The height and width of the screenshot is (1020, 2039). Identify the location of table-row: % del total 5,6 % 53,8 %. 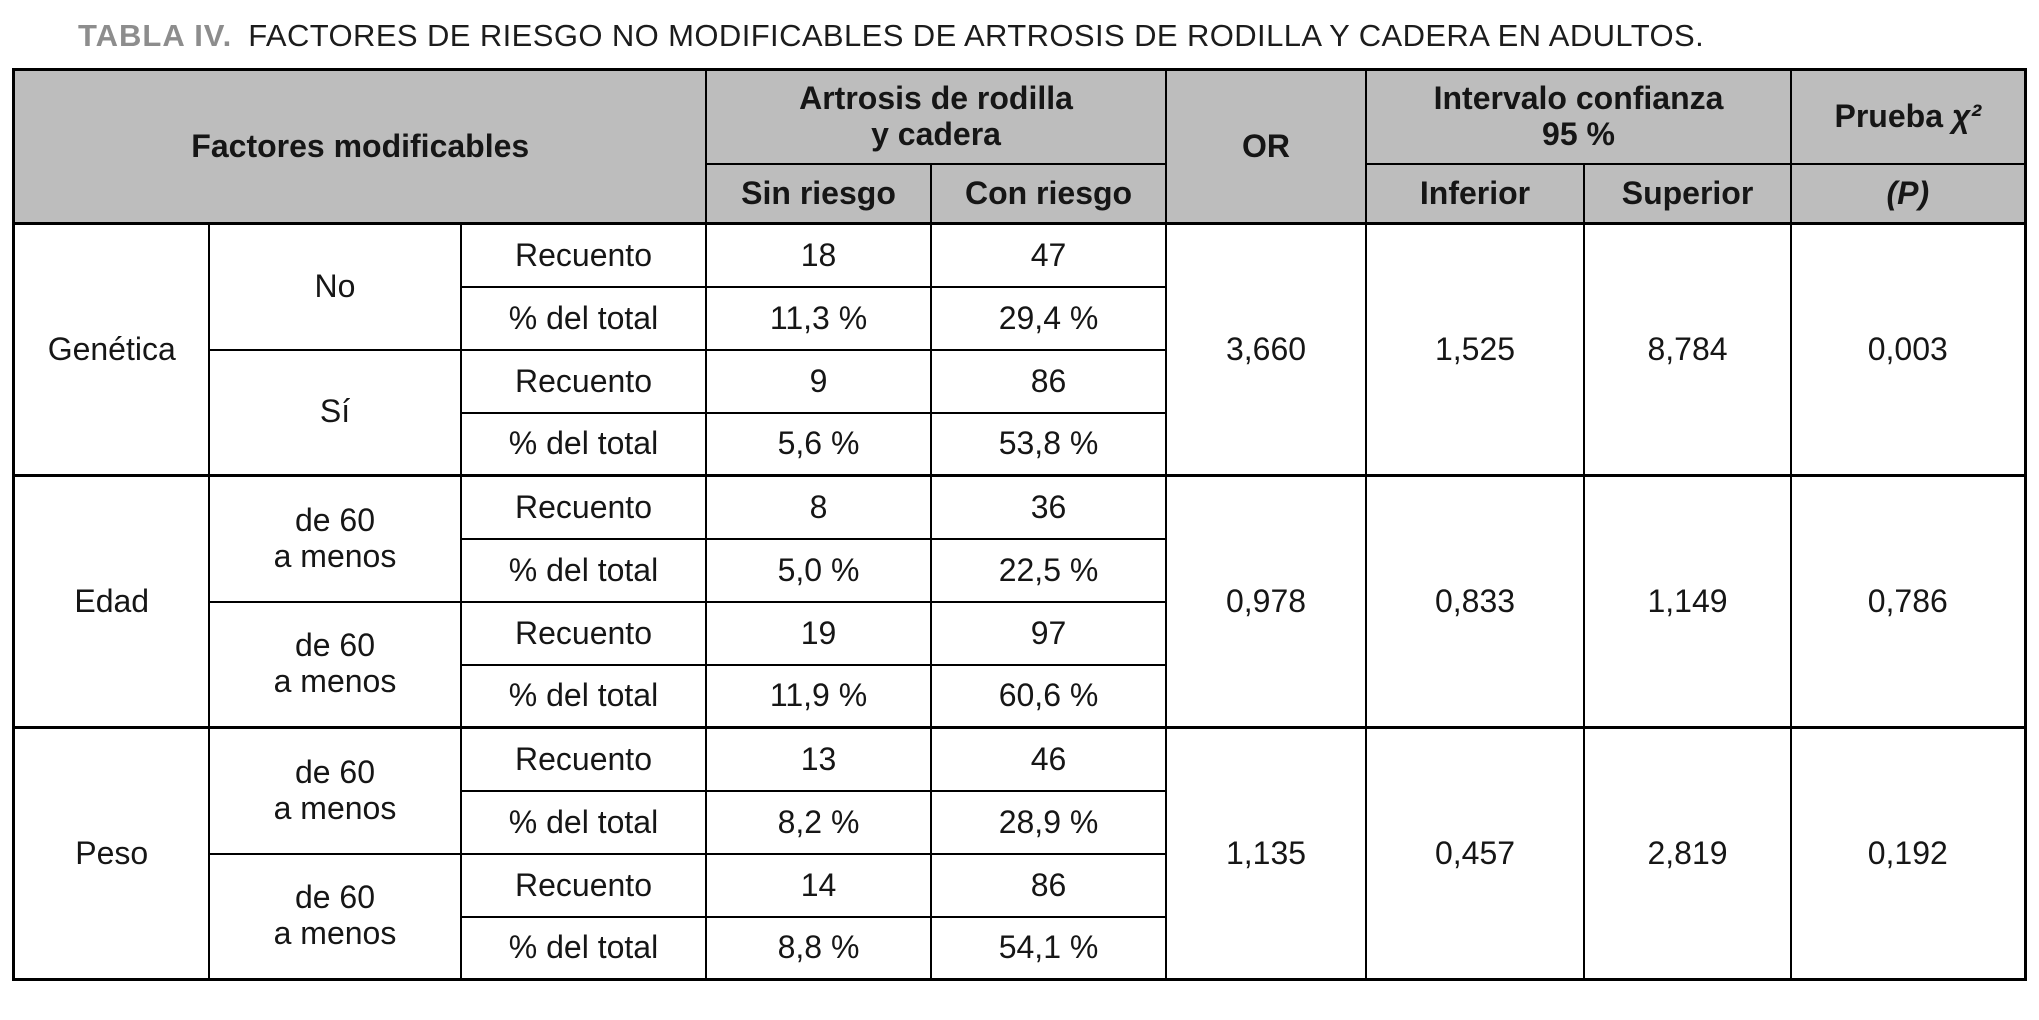
(1019, 444).